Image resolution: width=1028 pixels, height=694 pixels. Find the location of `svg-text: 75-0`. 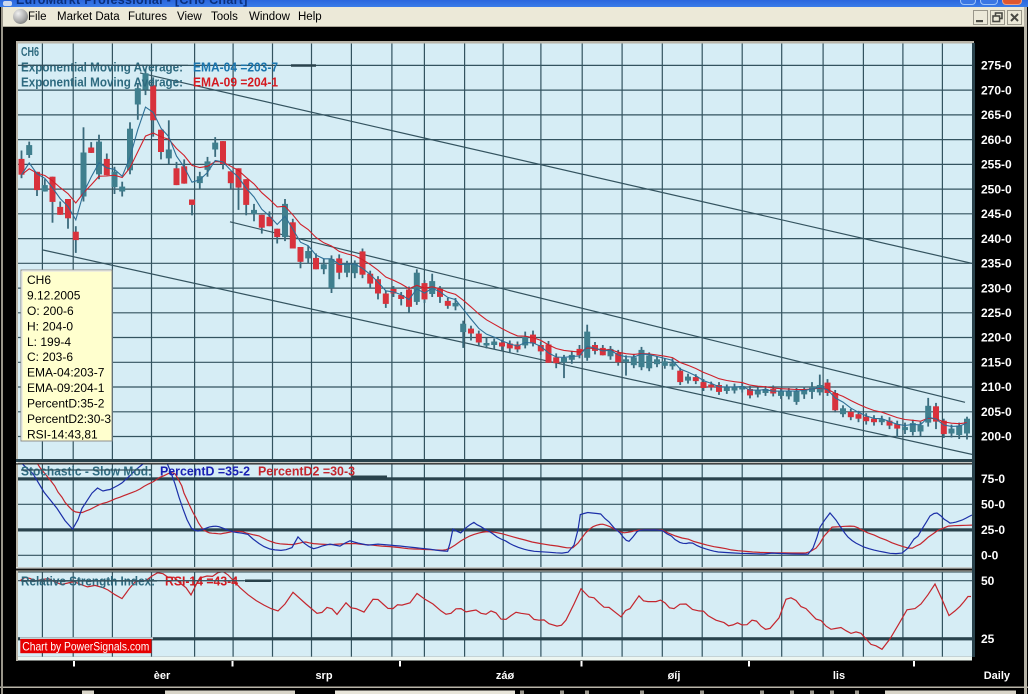

svg-text: 75-0 is located at coordinates (993, 479).